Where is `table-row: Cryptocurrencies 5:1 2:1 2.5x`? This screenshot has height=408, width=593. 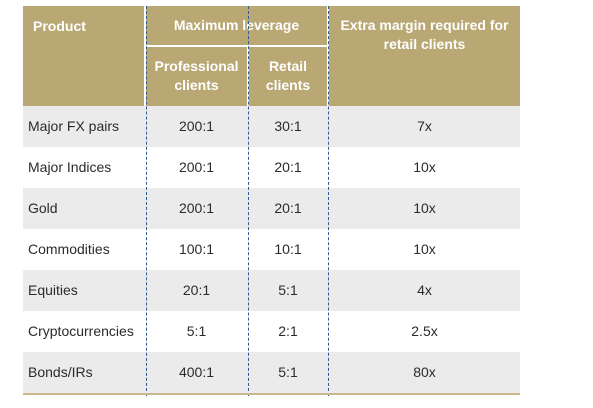 table-row: Cryptocurrencies 5:1 2:1 2.5x is located at coordinates (271, 331).